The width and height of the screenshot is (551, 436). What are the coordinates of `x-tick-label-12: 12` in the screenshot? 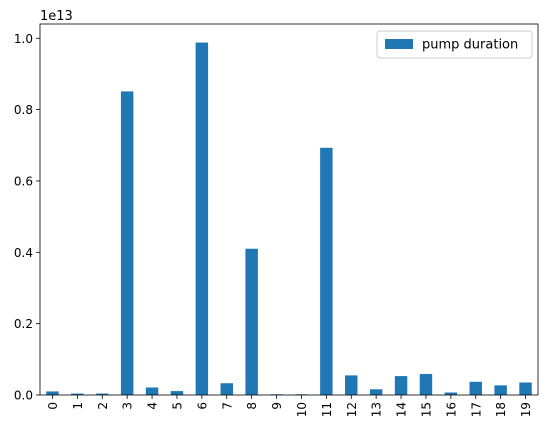 It's located at (352, 409).